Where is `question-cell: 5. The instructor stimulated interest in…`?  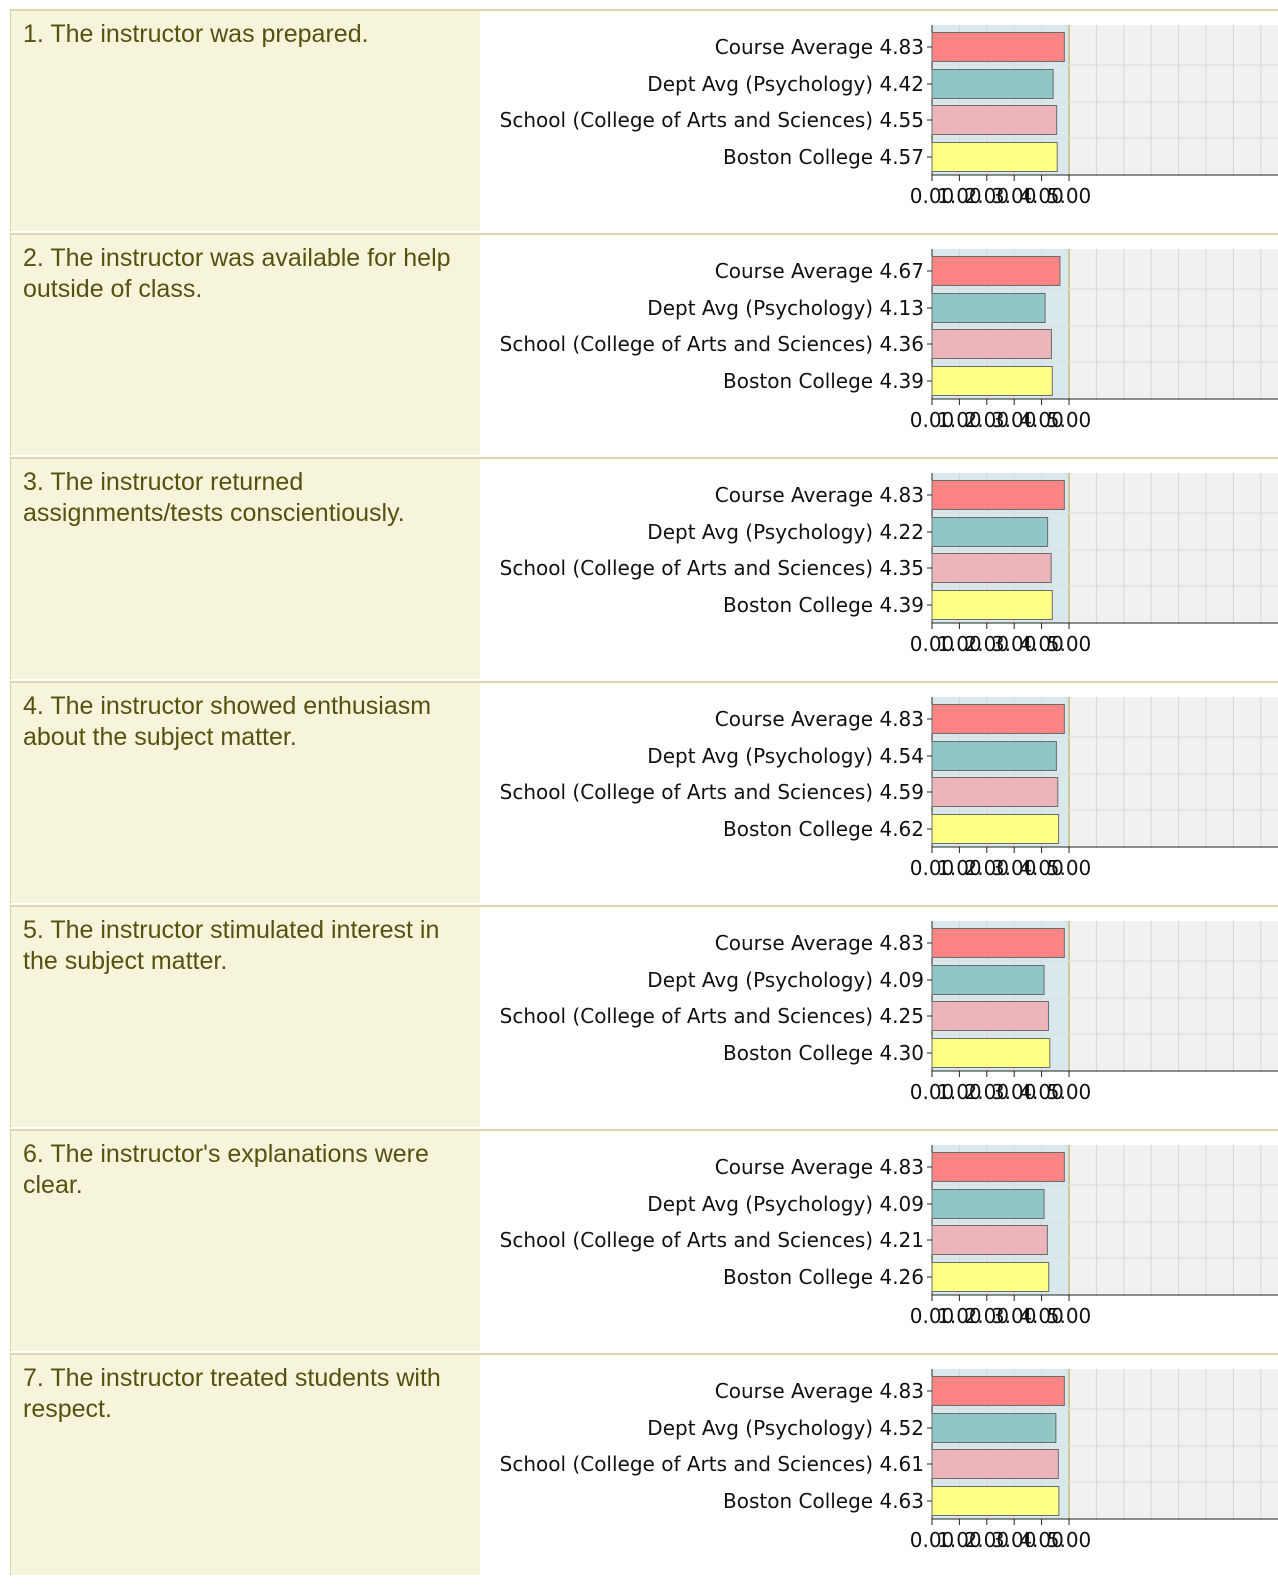 question-cell: 5. The instructor stimulated interest in… is located at coordinates (245, 1016).